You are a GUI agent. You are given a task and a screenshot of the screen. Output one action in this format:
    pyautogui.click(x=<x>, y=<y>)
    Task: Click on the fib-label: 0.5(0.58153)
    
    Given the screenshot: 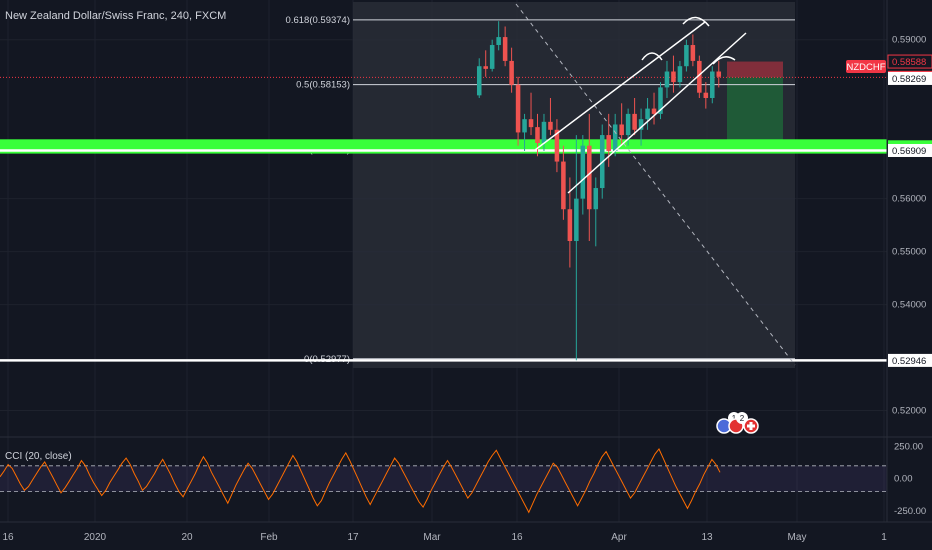 What is the action you would take?
    pyautogui.click(x=323, y=85)
    